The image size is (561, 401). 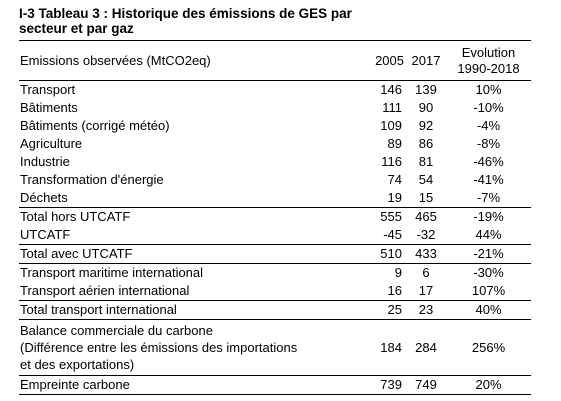 I want to click on header-label: Emissions observées (MtCO2eq), so click(x=191, y=60).